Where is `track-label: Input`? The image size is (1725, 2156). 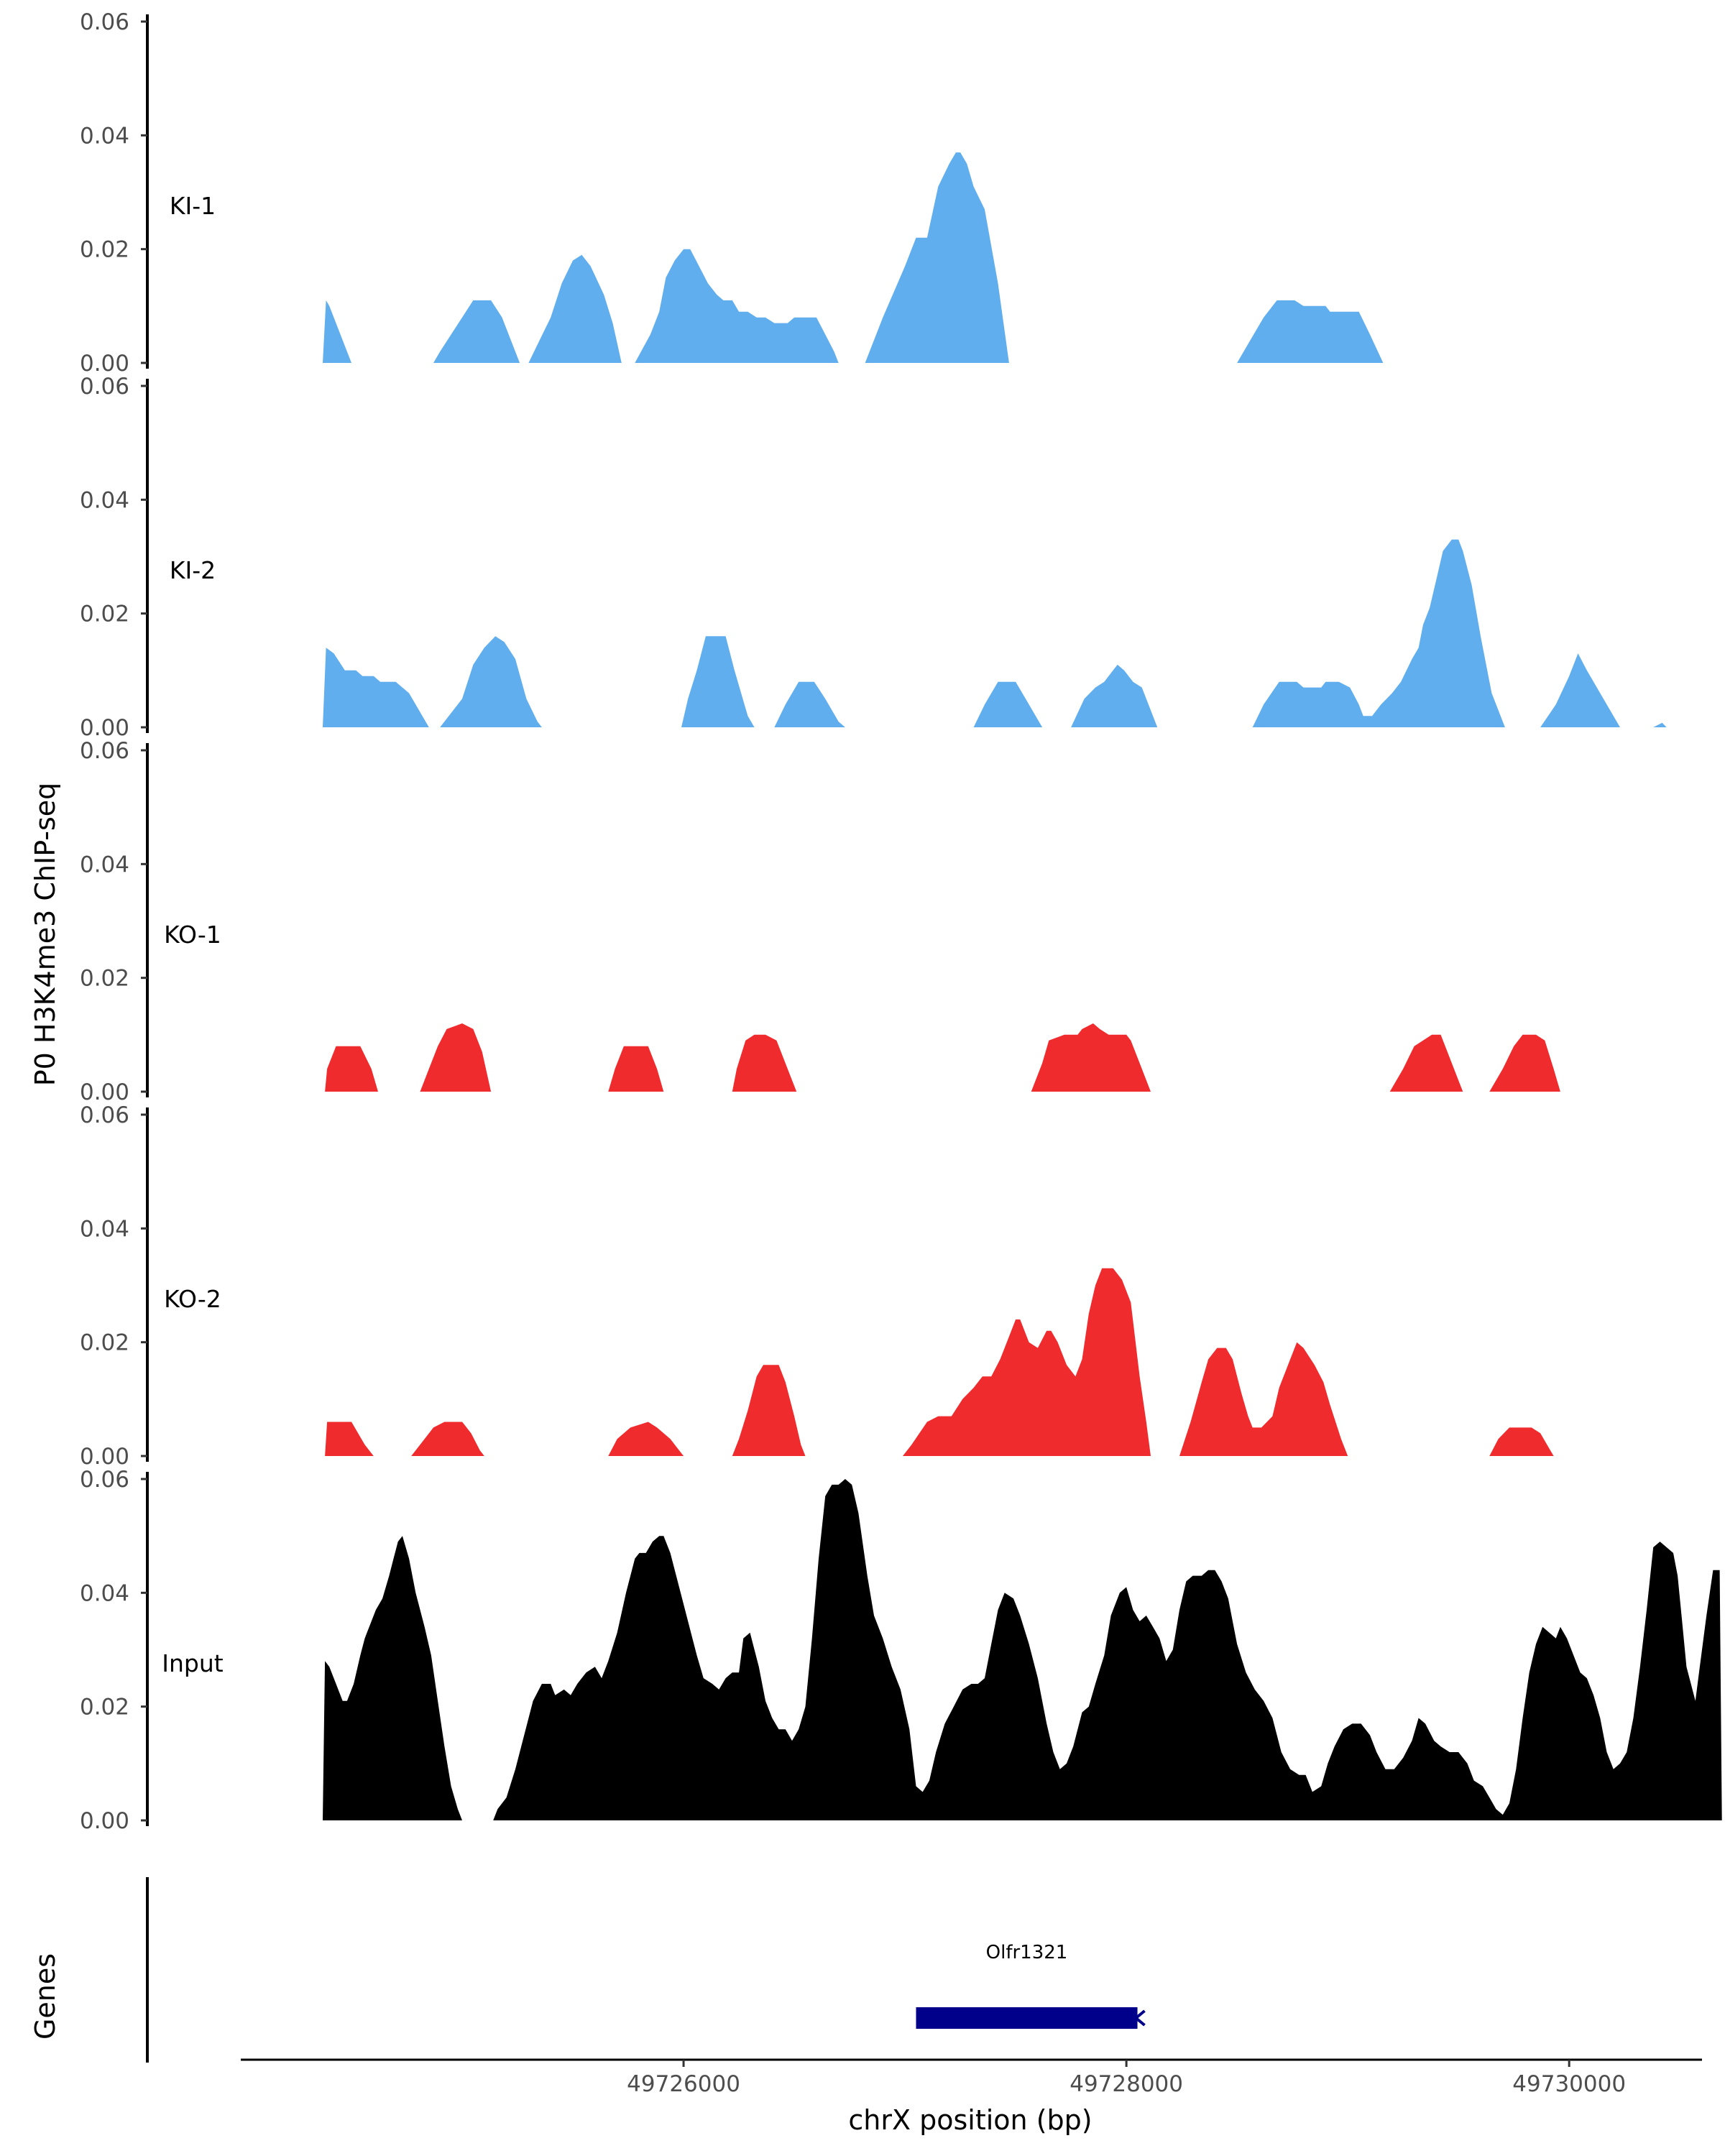
track-label: Input is located at coordinates (193, 1663).